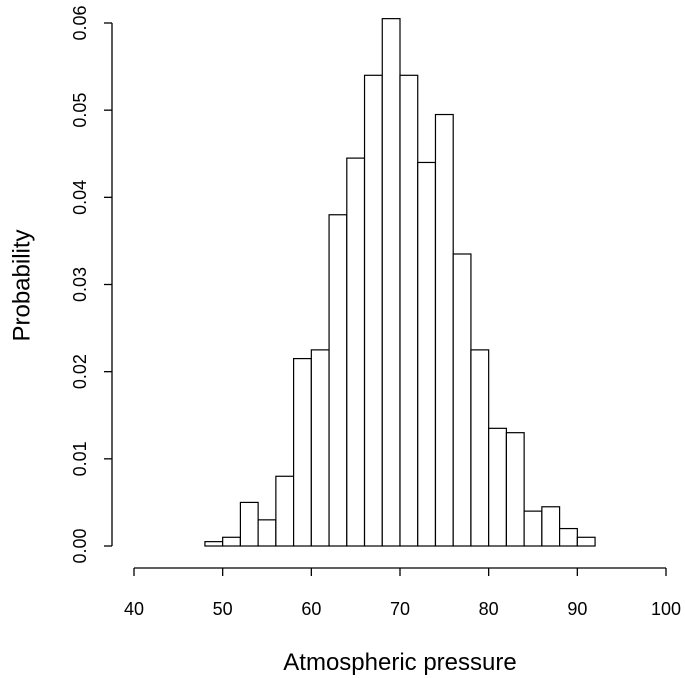 The width and height of the screenshot is (685, 678). I want to click on x-tick-label: 70, so click(400, 609).